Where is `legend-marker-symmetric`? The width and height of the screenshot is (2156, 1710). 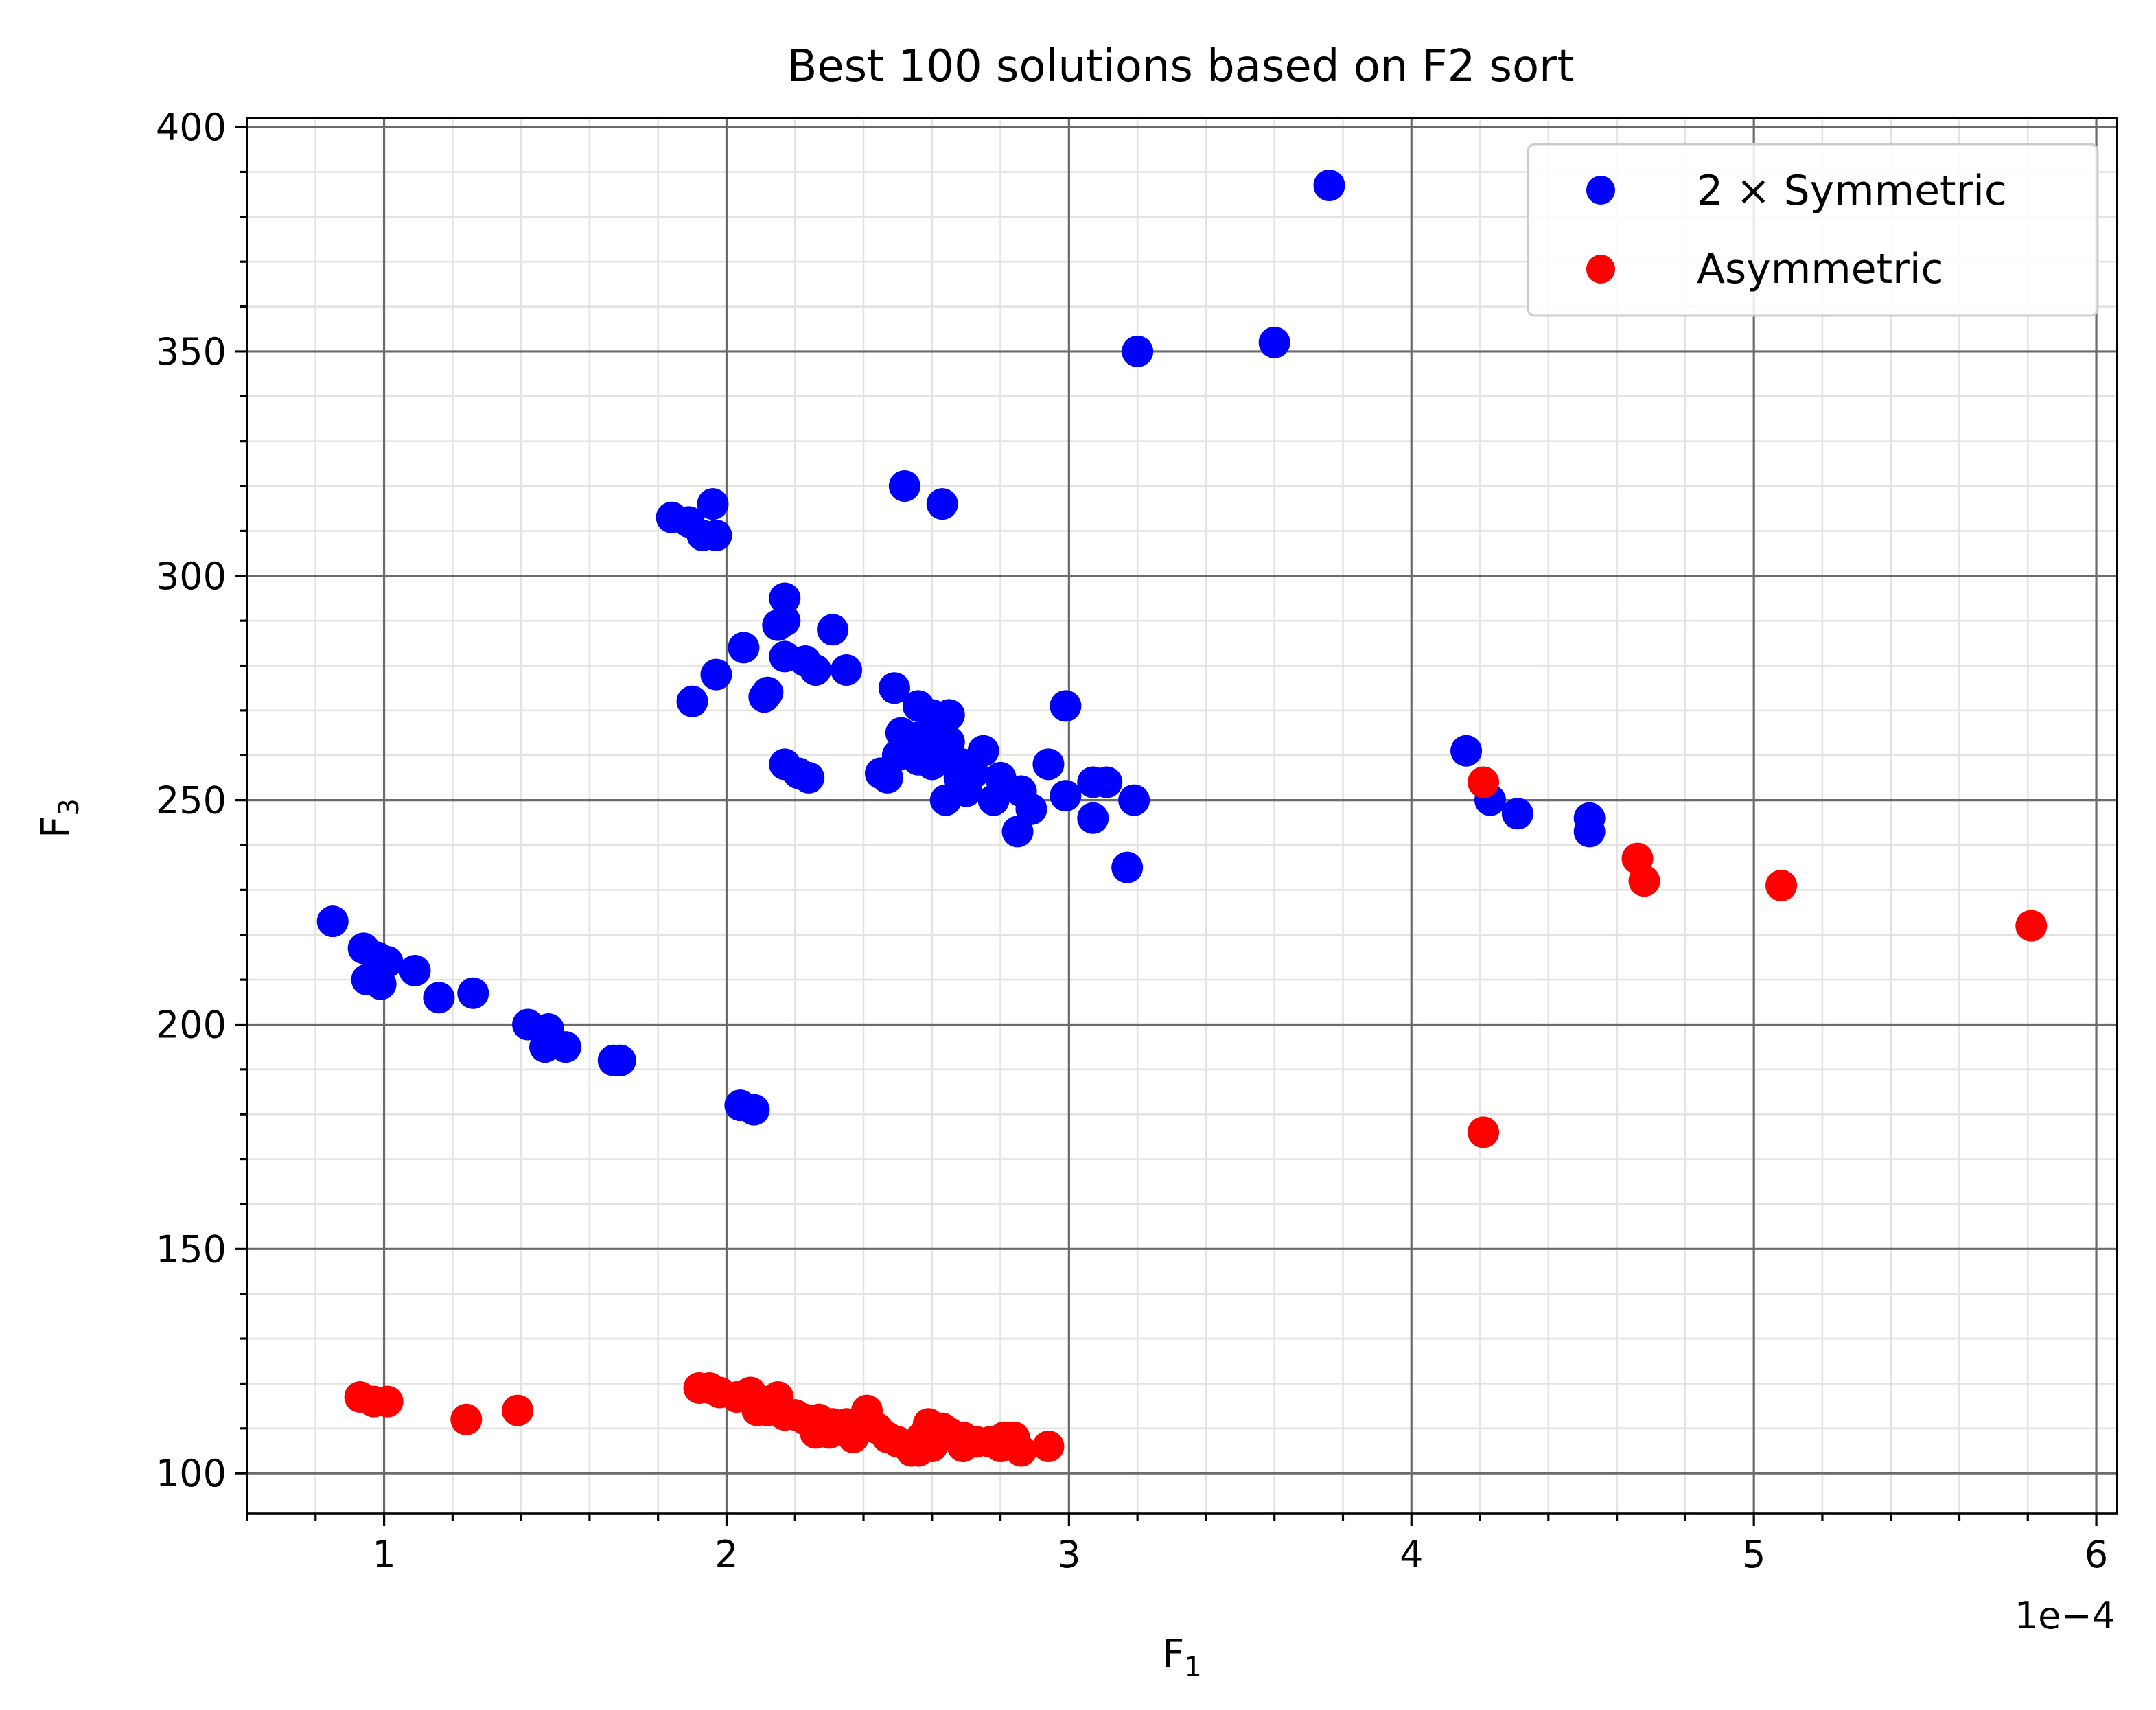 legend-marker-symmetric is located at coordinates (1600, 190).